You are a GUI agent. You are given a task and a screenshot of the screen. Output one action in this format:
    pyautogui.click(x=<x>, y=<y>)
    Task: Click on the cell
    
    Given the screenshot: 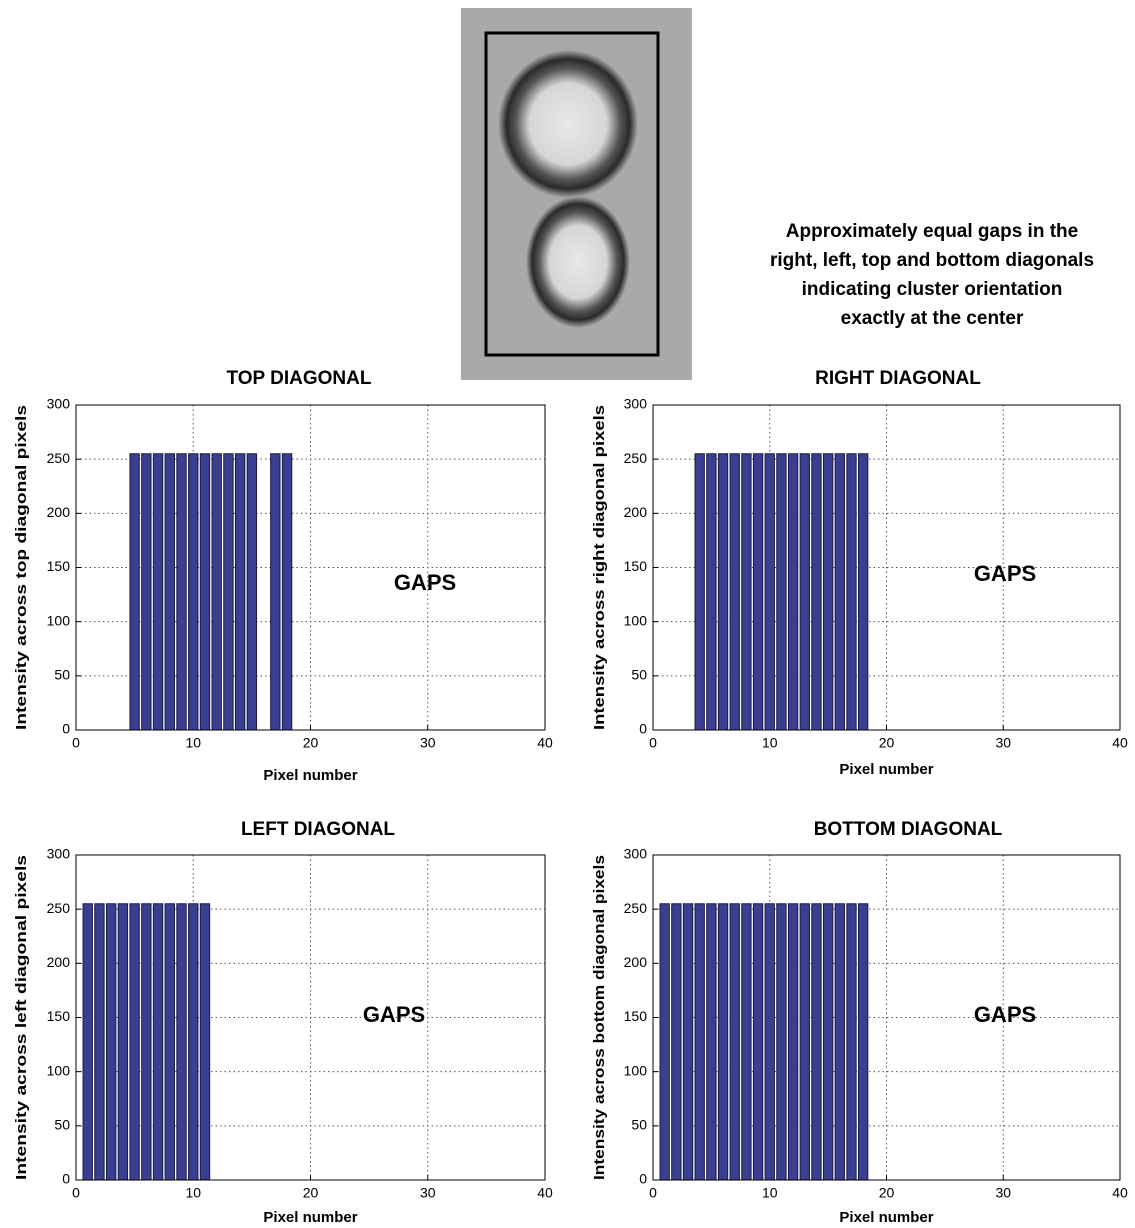 What is the action you would take?
    pyautogui.click(x=568, y=124)
    